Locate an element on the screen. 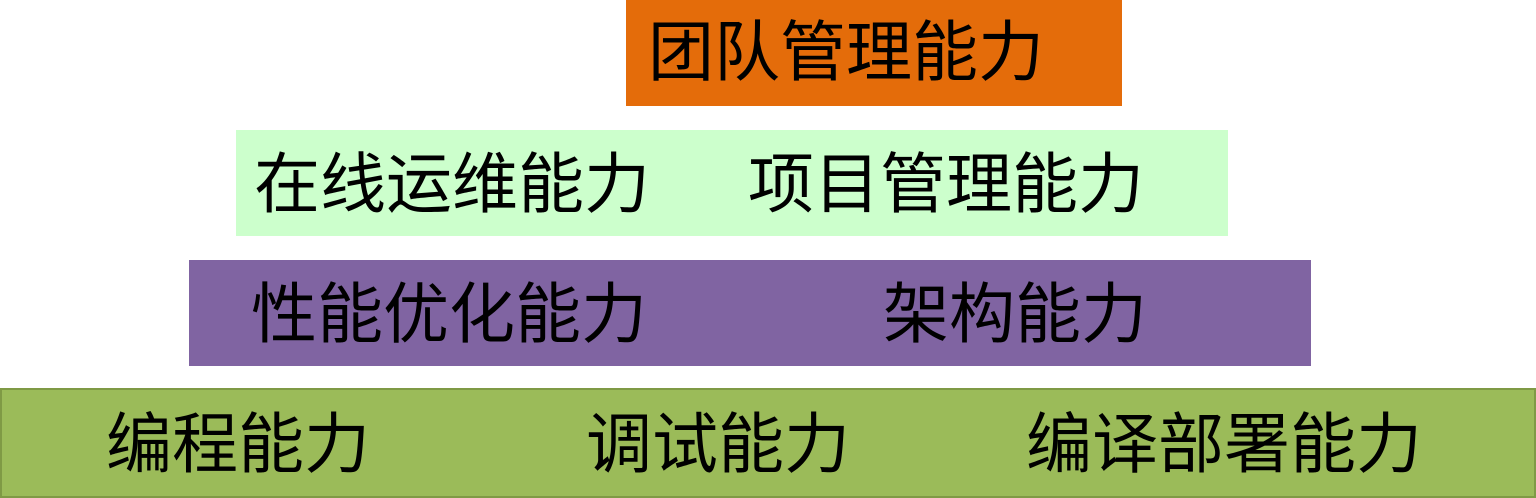 The image size is (1536, 498). skill-performance-optimization: 性能优化能力 is located at coordinates (449, 314).